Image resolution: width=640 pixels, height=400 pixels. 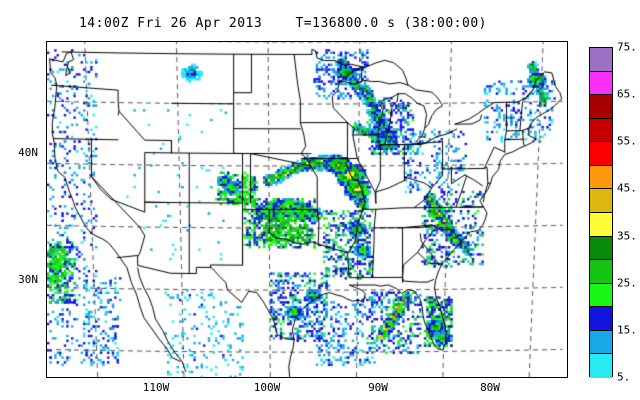 I want to click on colorbar-tick-55: 55., so click(x=627, y=141).